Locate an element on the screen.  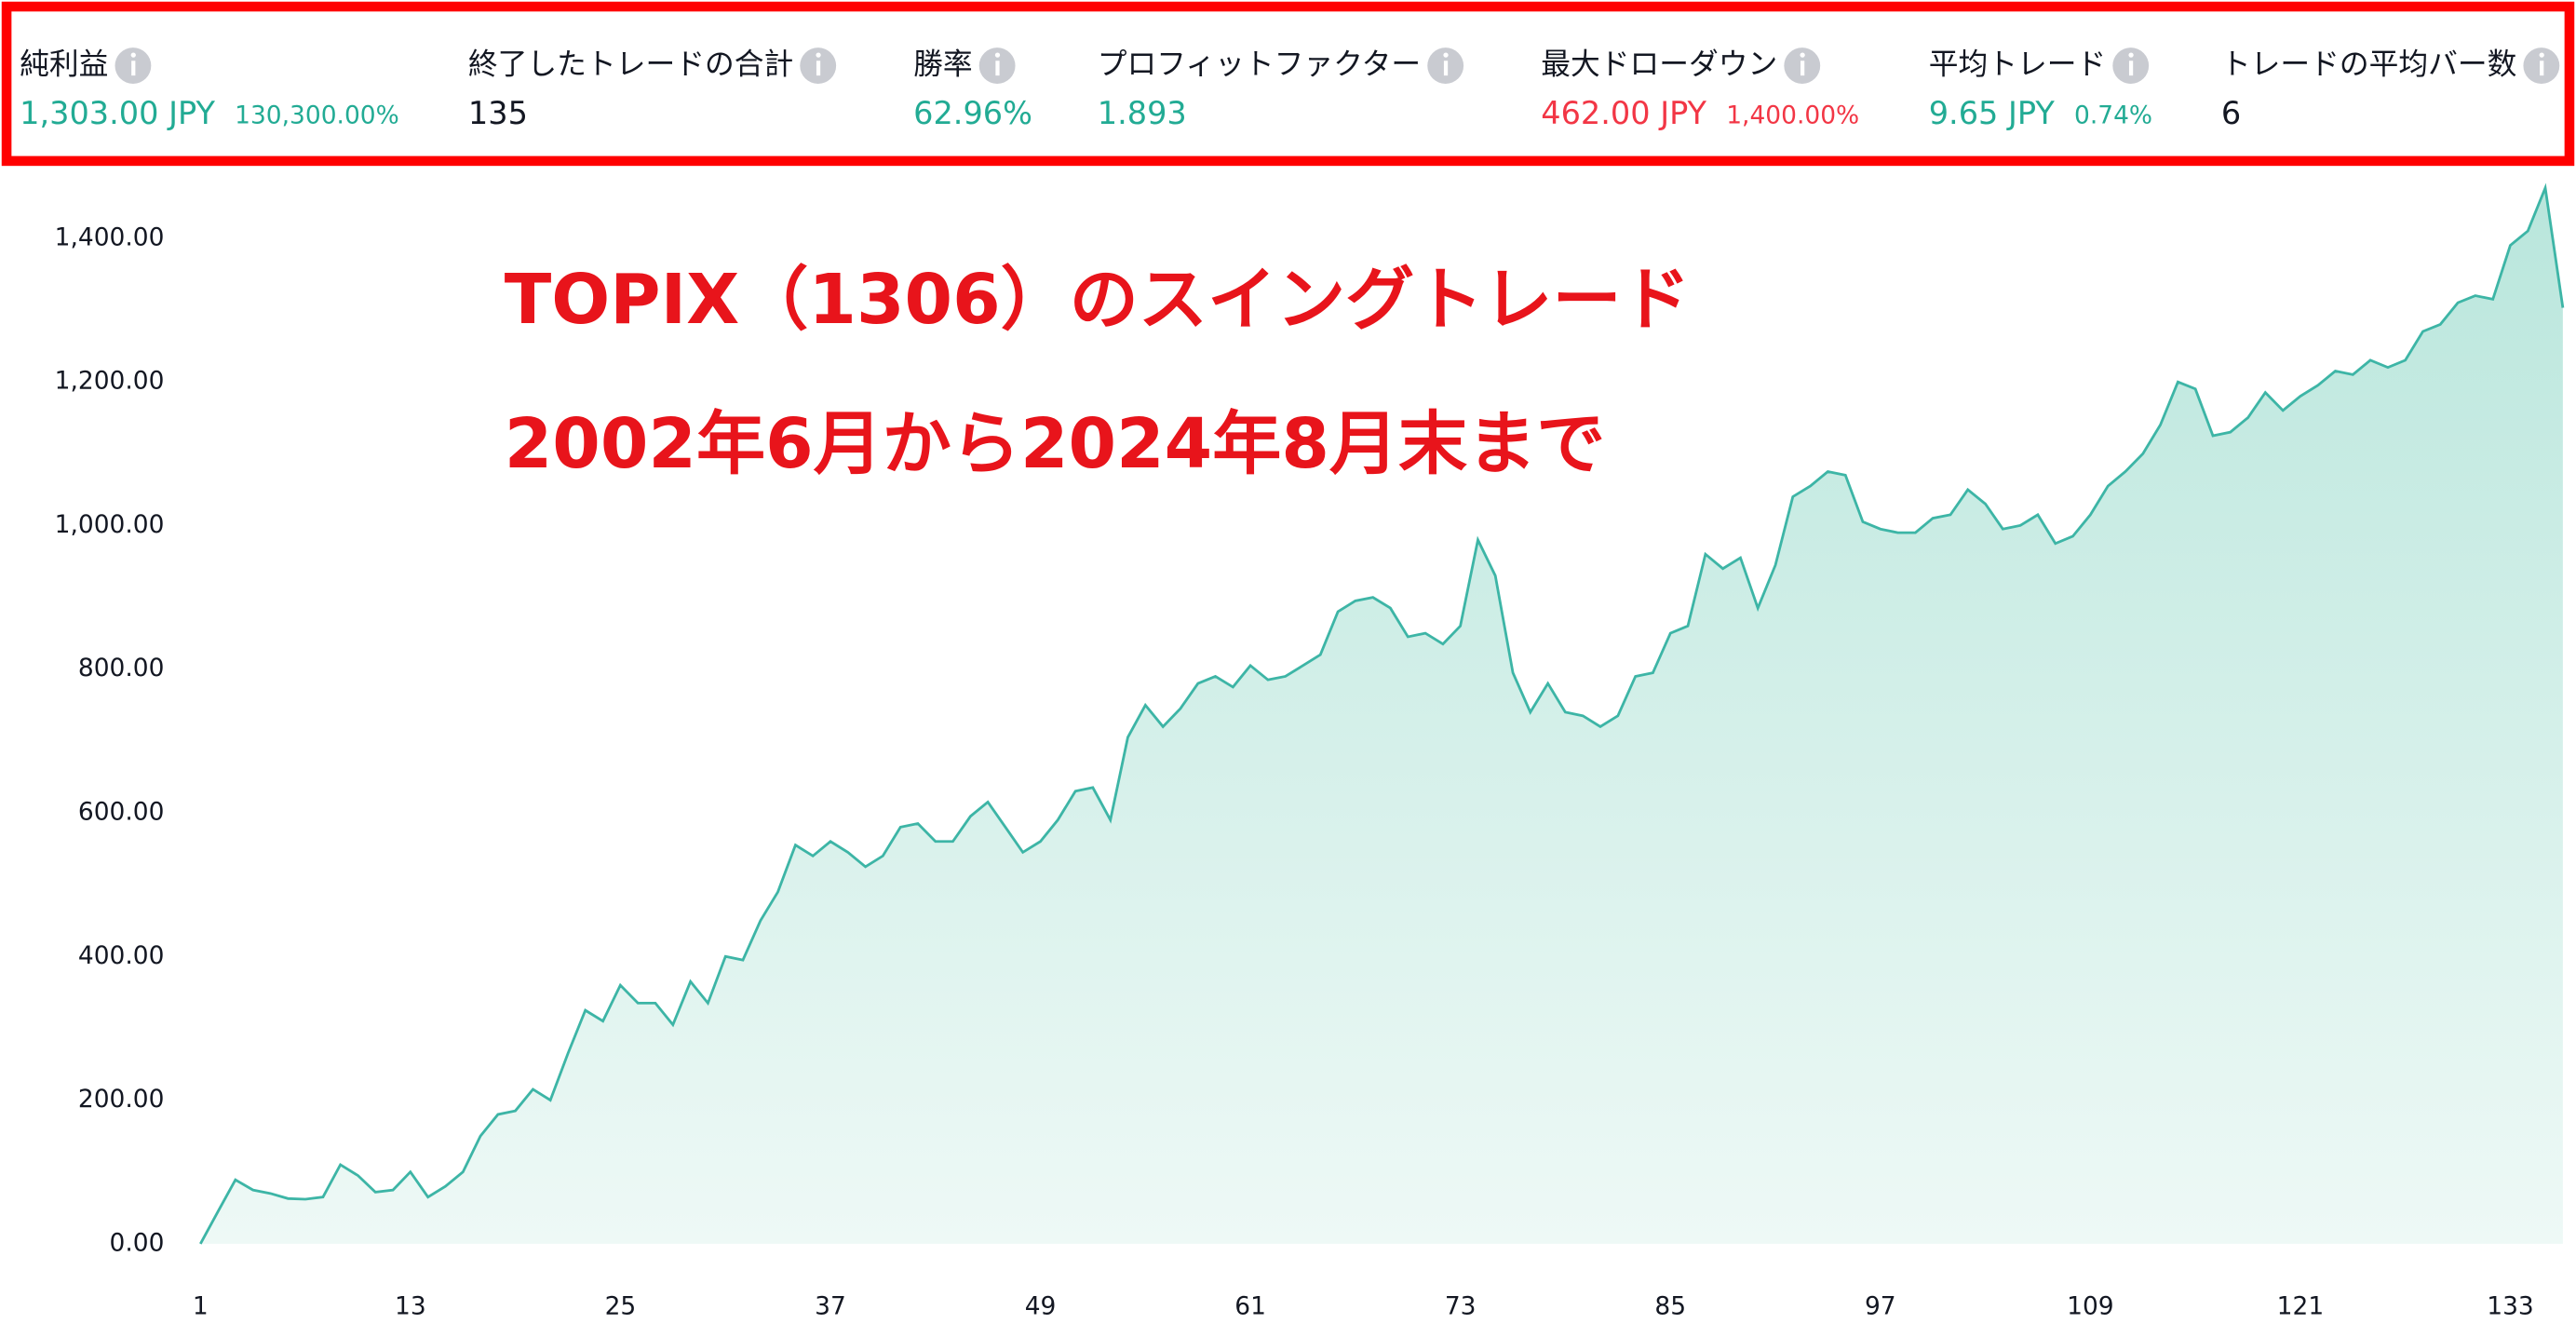
metric-label: 純利益 is located at coordinates (64, 65).